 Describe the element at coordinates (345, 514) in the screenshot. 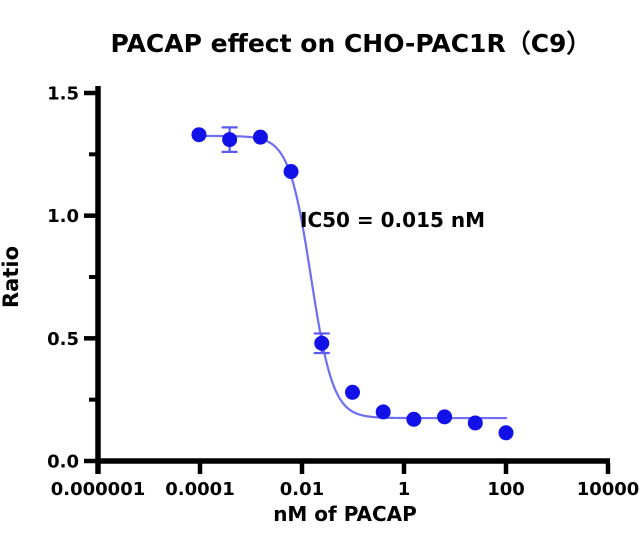

I see `x-axis-label: nM of PACAP` at that location.